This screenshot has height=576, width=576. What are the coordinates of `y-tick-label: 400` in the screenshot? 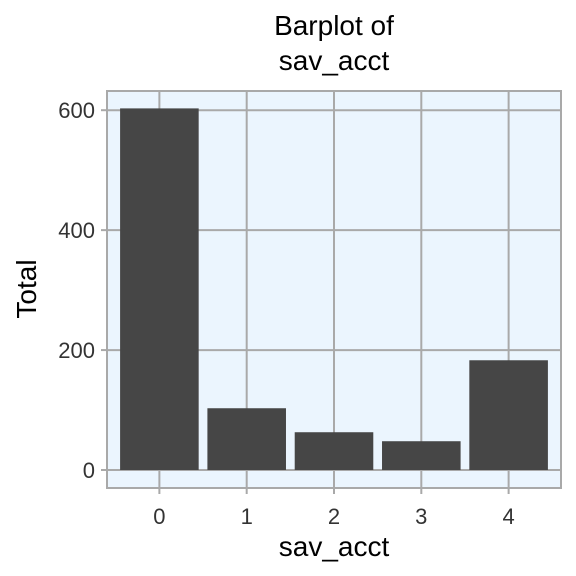 It's located at (76, 230).